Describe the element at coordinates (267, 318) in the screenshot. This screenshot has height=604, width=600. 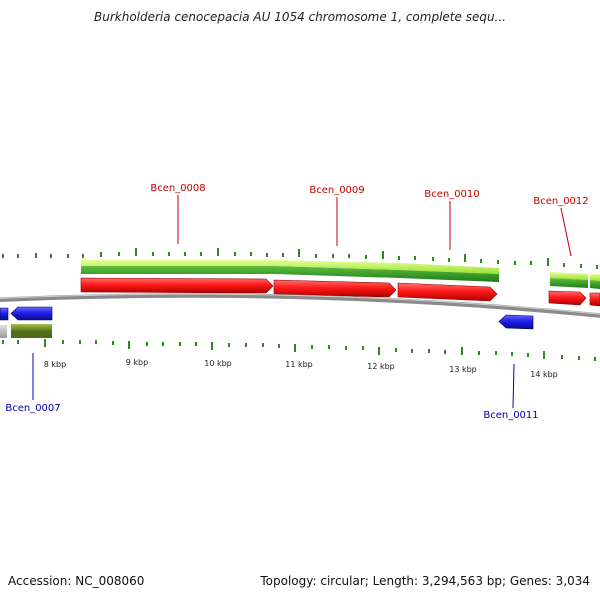
I see `reverse-gene-track` at that location.